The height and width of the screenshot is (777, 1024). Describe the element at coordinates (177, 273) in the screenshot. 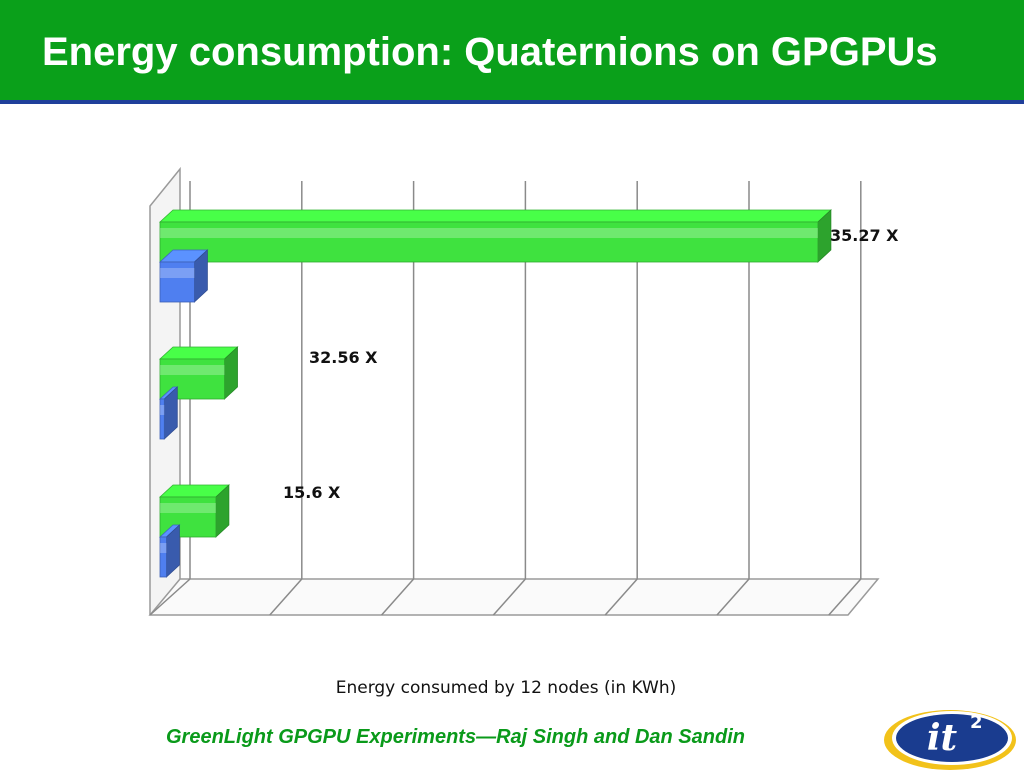

I see `bar-highlight-s1-c2` at that location.